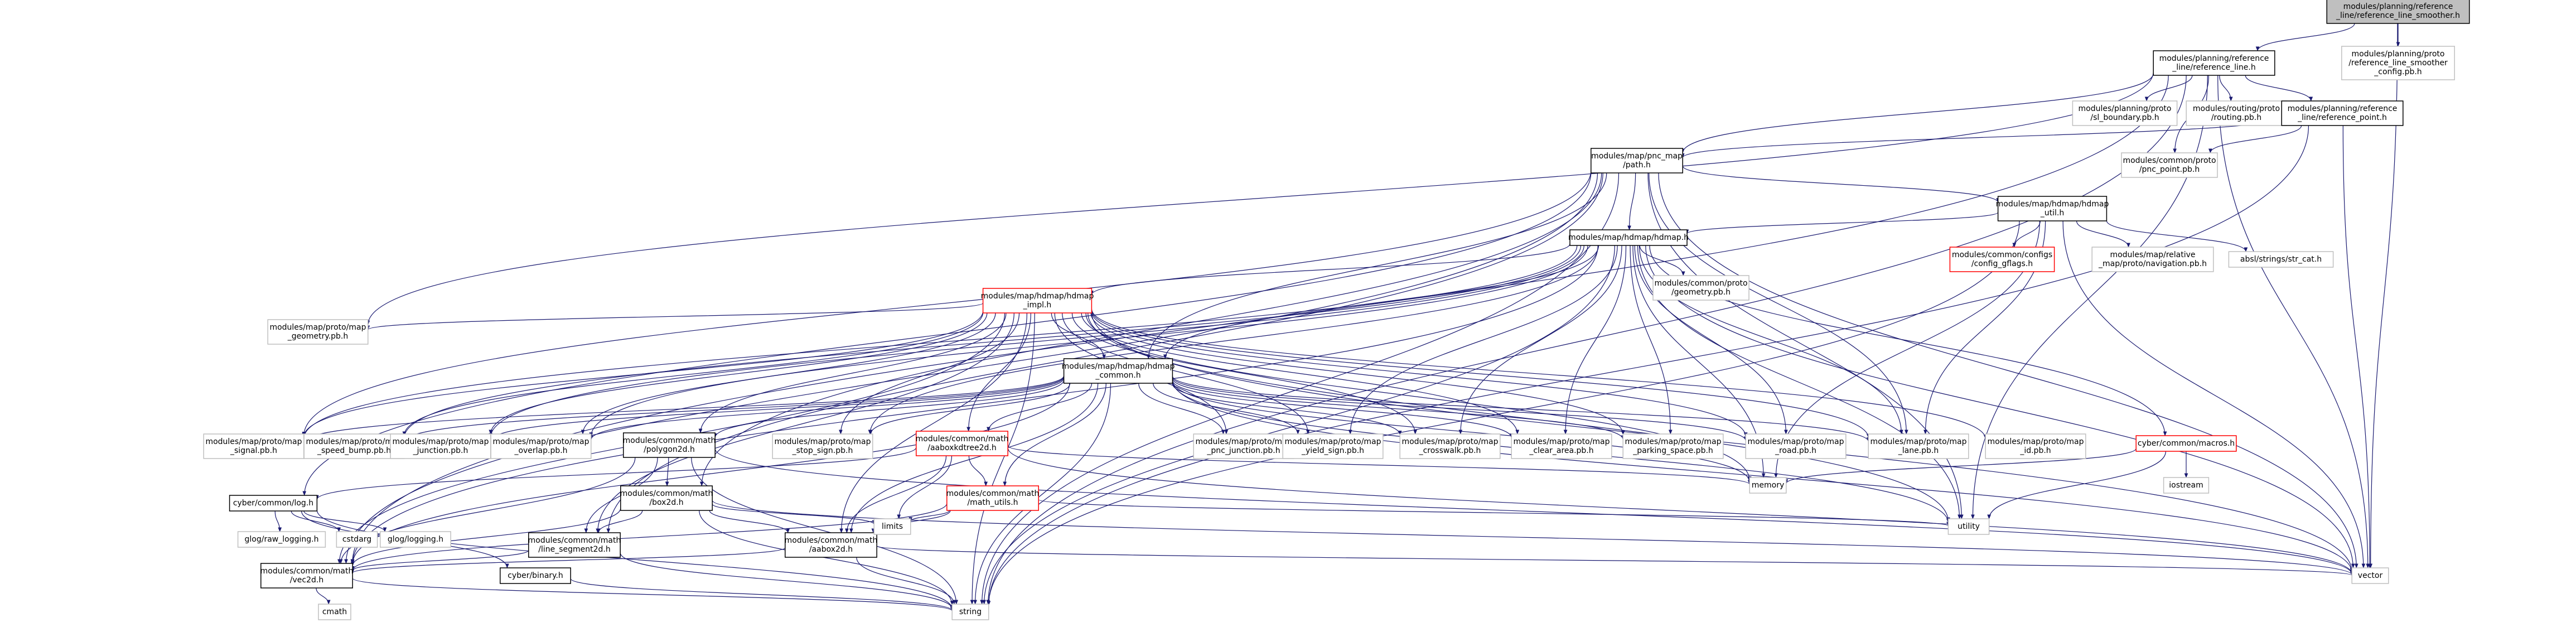 The width and height of the screenshot is (2576, 627). I want to click on node-pncjunc: modules/map/proto/map_pnc_junction.pb.h, so click(1243, 446).